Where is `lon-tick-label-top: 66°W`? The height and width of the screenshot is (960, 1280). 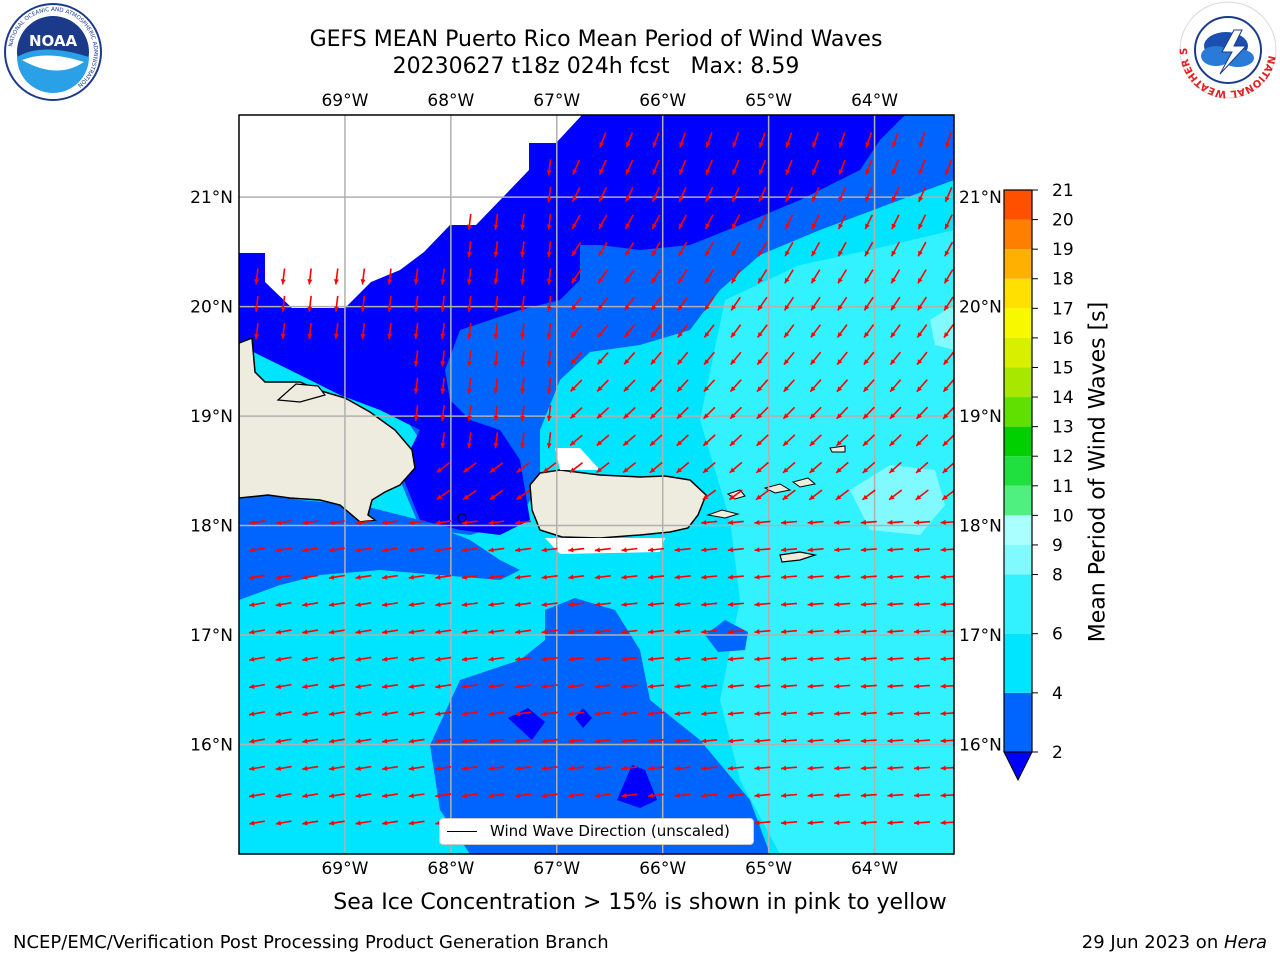
lon-tick-label-top: 66°W is located at coordinates (662, 101).